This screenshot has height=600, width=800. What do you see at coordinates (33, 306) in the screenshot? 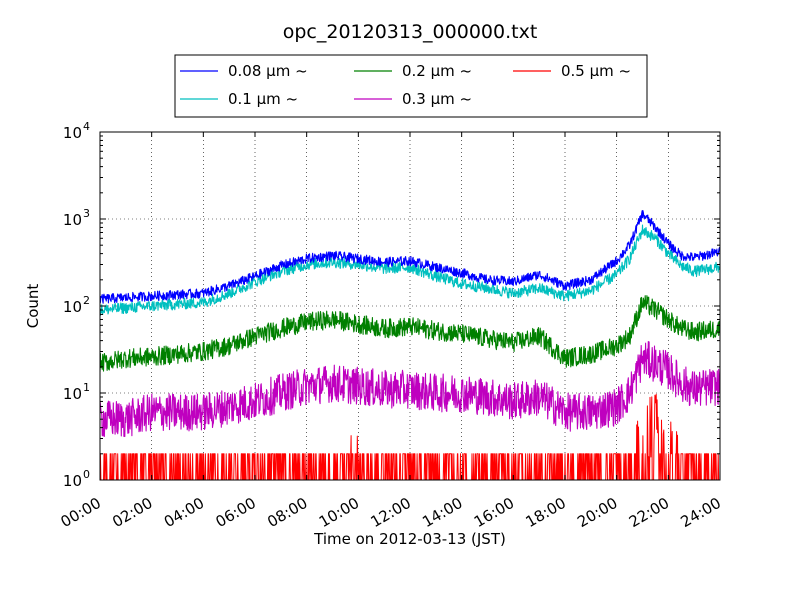
I see `y-axis-label: Count` at bounding box center [33, 306].